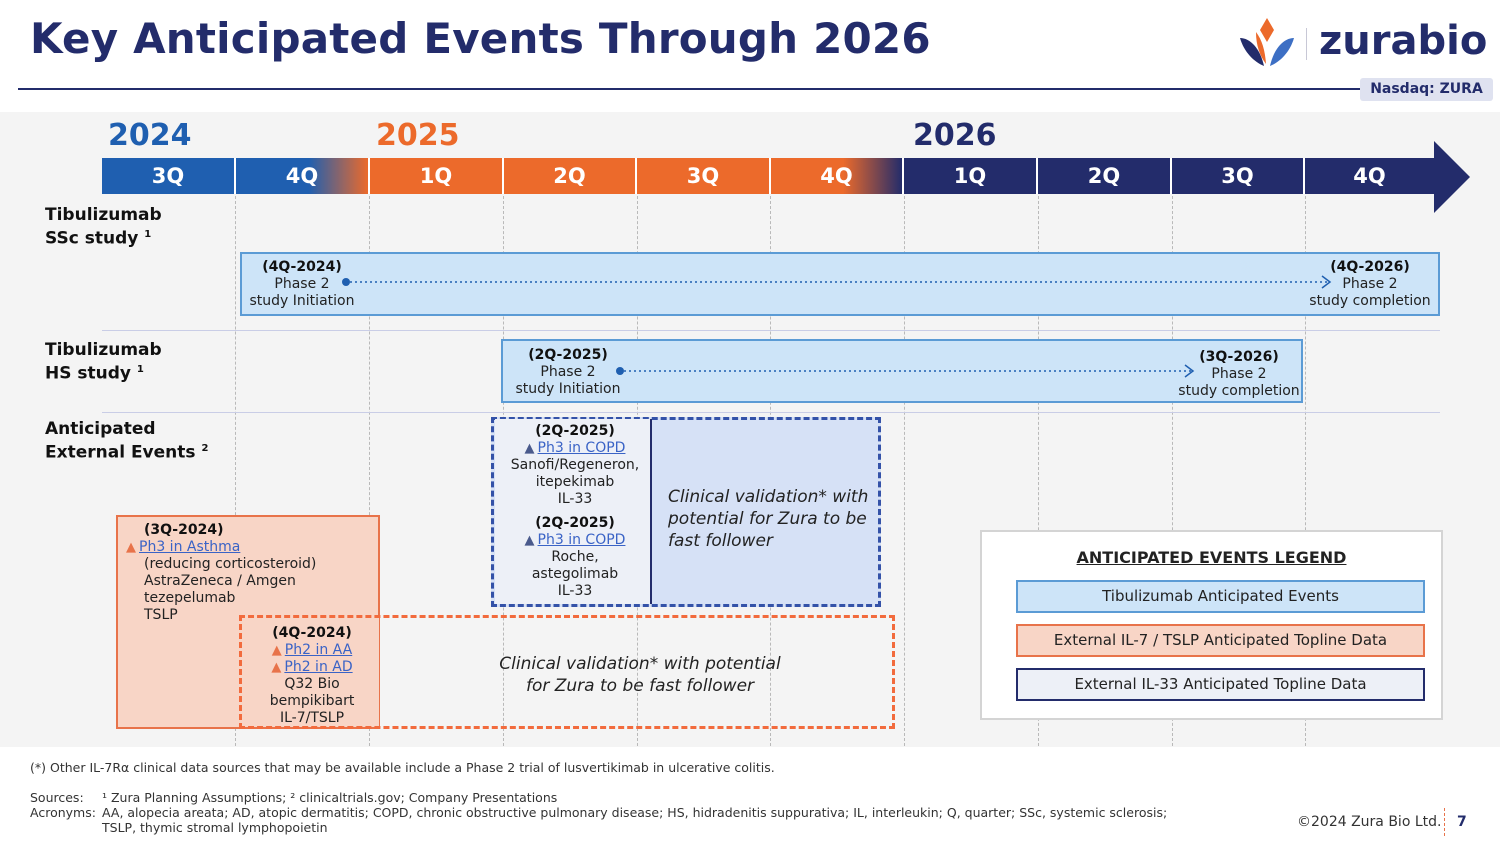 The image size is (1500, 843). Describe the element at coordinates (318, 650) in the screenshot. I see `ph2-aa-link: Ph2 in AA` at that location.